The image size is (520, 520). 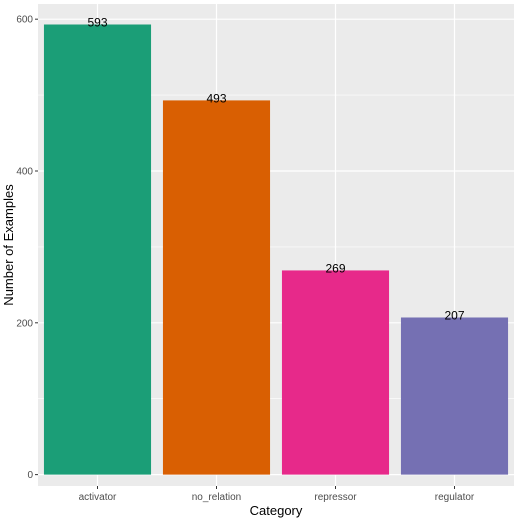 I want to click on bar-regulator, so click(x=454, y=396).